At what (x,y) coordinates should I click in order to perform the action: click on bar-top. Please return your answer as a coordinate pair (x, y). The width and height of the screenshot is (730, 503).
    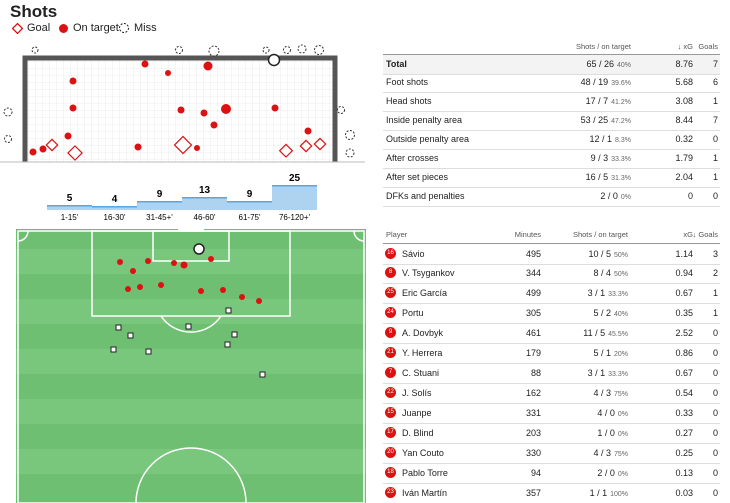
    Looking at the image, I should click on (294, 186).